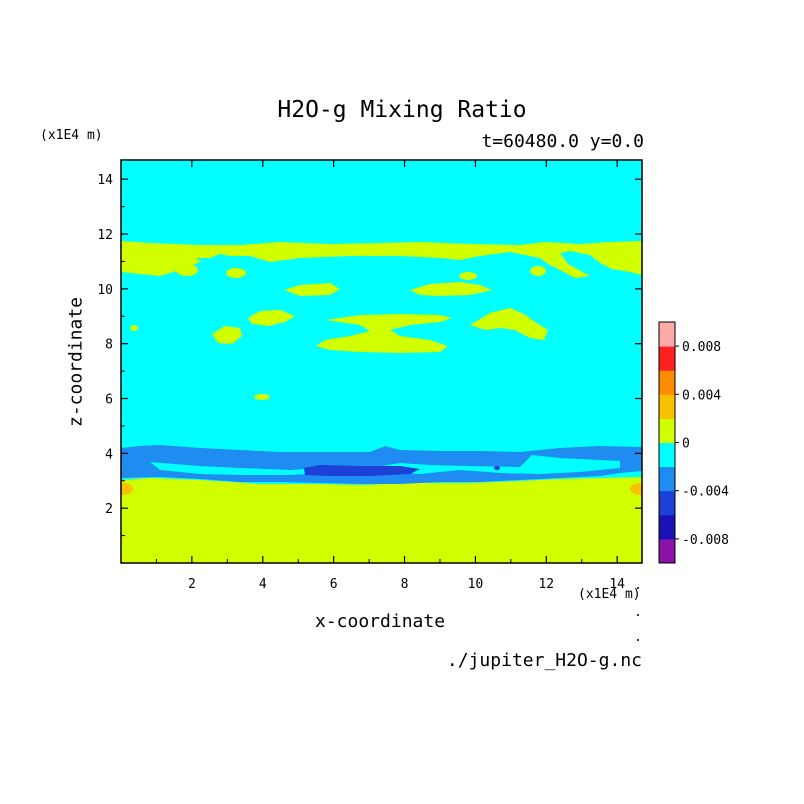  What do you see at coordinates (381, 259) in the screenshot?
I see `upper-positive-region` at bounding box center [381, 259].